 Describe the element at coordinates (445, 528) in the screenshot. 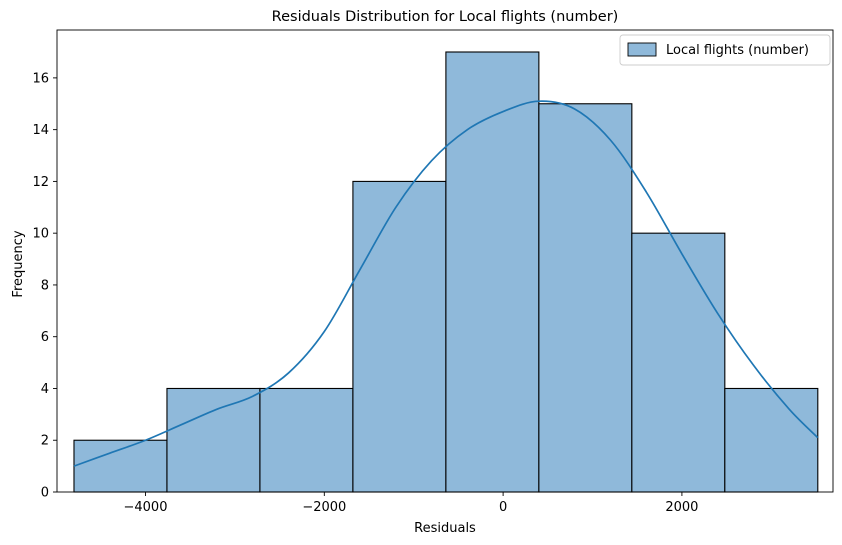

I see `x-axis-label: Residuals` at that location.